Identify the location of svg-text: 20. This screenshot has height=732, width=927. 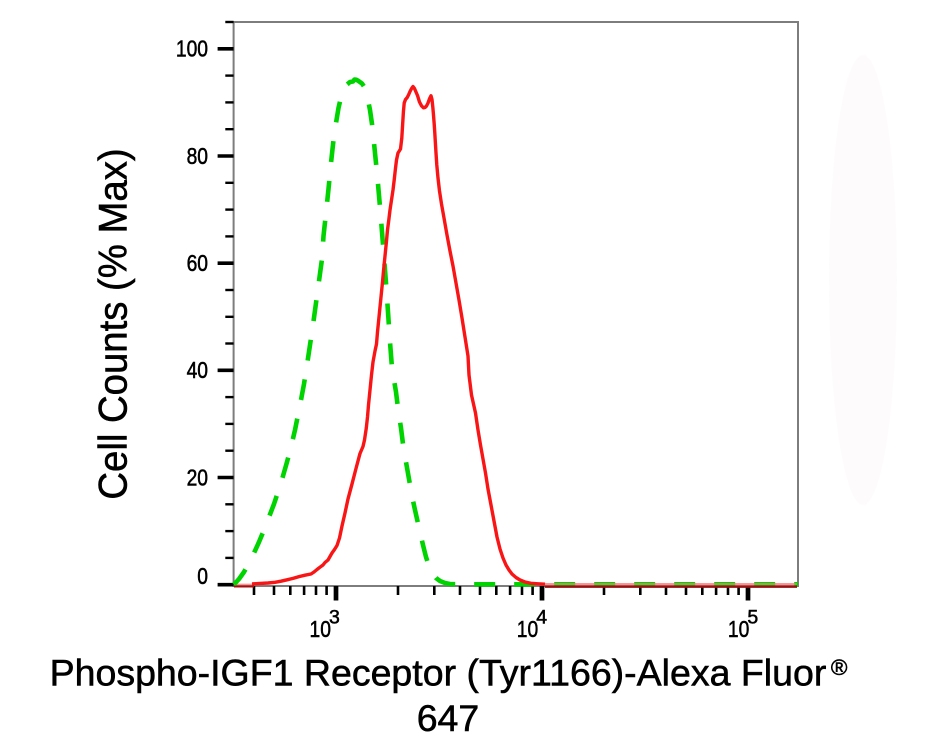
(197, 478).